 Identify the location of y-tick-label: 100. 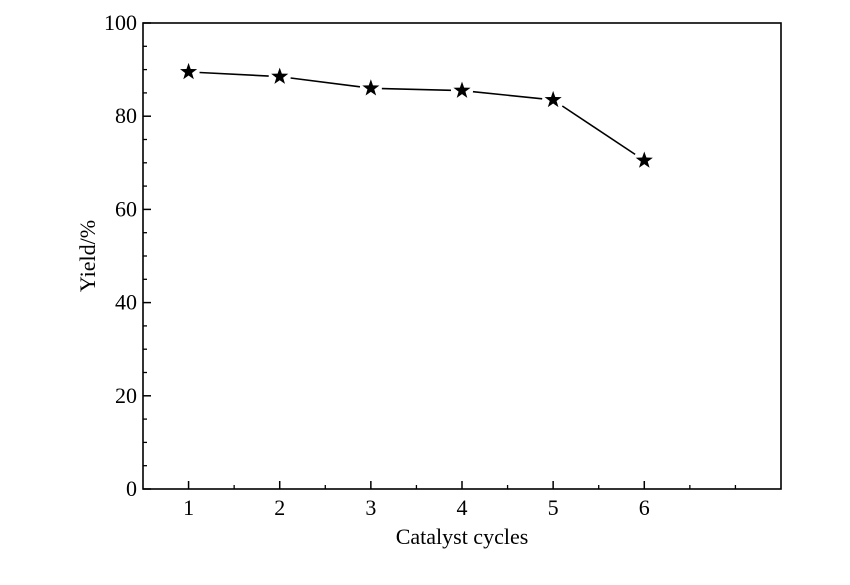
(120, 22).